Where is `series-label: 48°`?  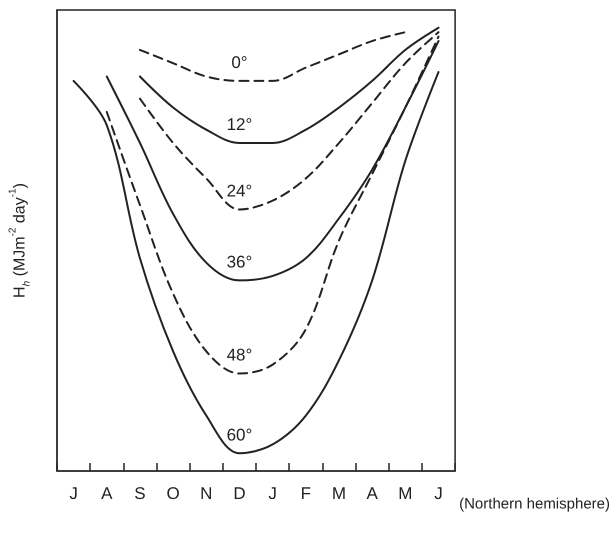 series-label: 48° is located at coordinates (239, 354).